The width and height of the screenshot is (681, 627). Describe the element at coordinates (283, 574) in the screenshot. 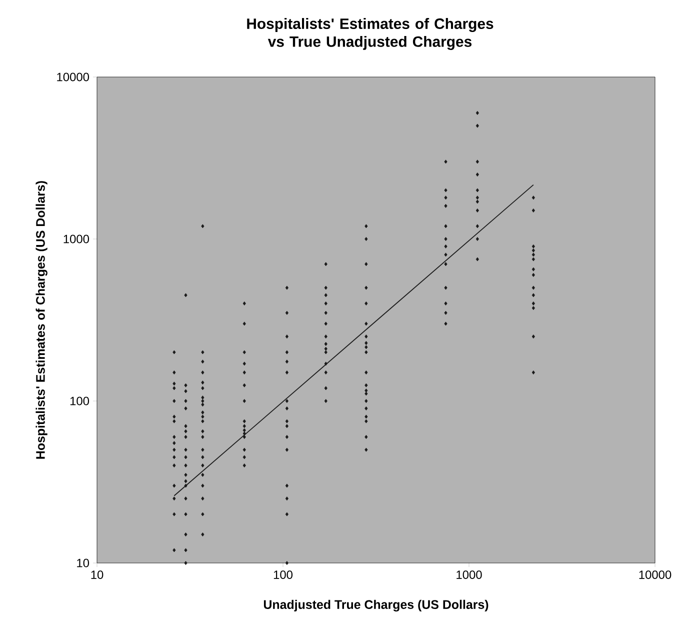

I see `x-tick-label: 100` at that location.